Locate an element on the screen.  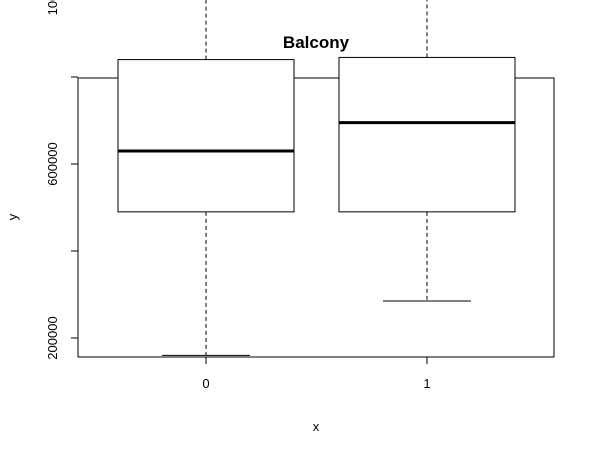
y-tick-label: 200000 is located at coordinates (52, 337).